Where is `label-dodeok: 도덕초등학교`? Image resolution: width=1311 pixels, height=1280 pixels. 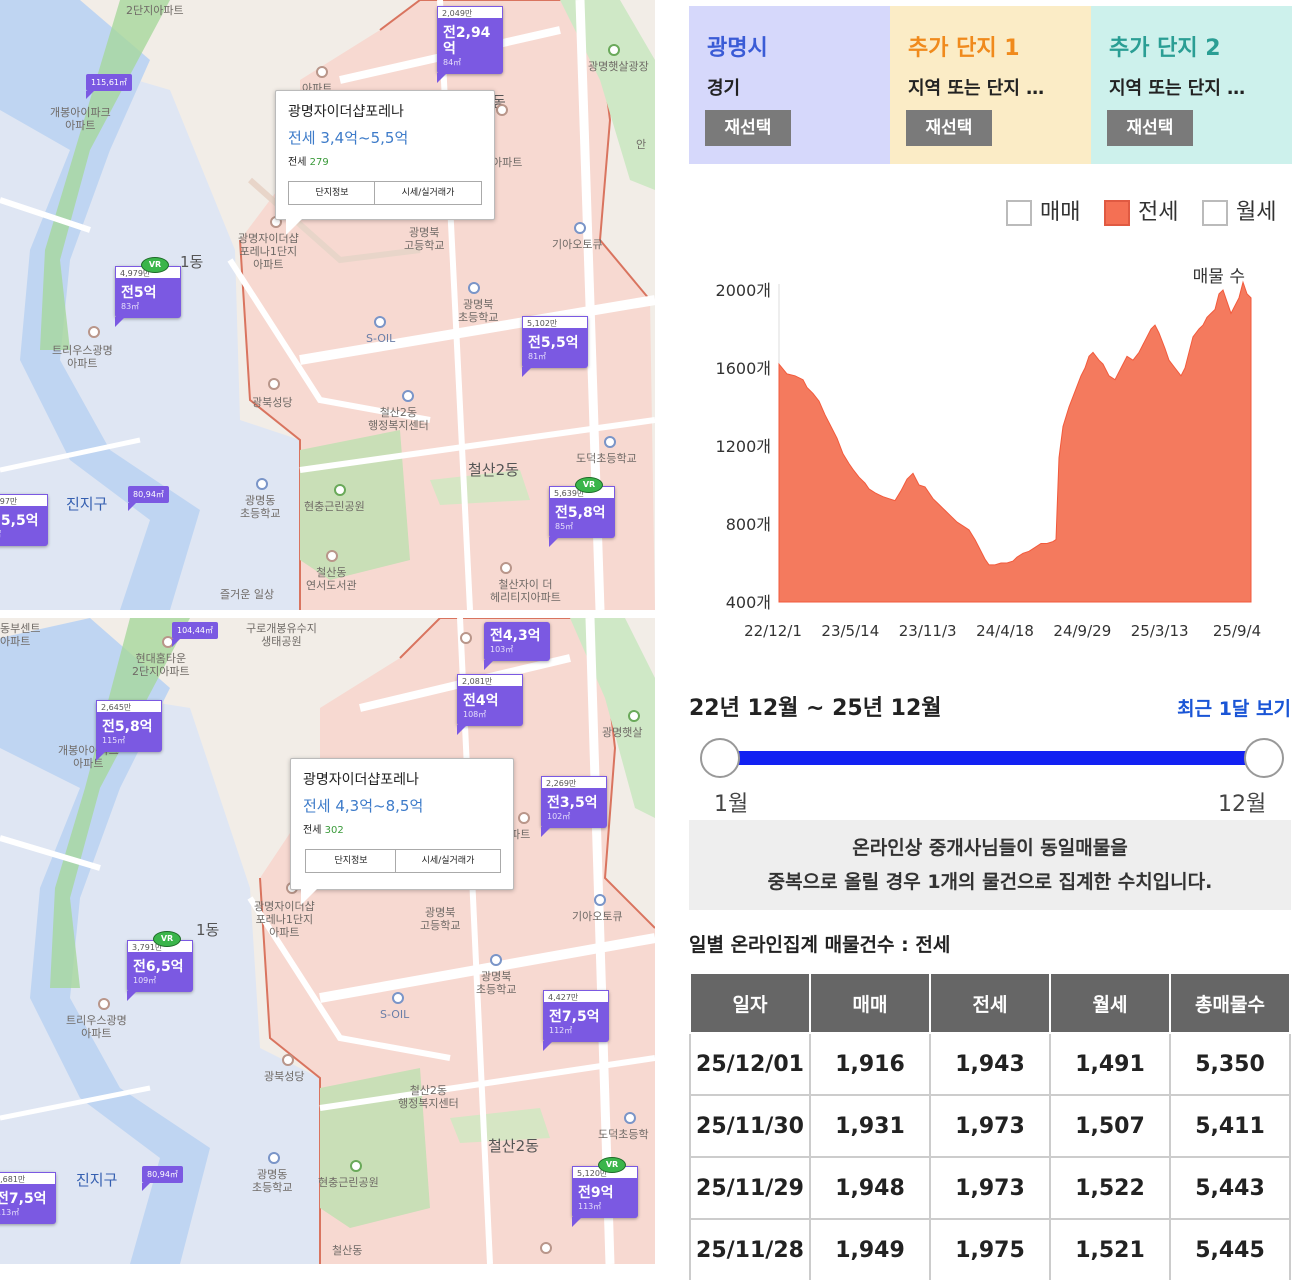 label-dodeok: 도덕초등학교 is located at coordinates (606, 458).